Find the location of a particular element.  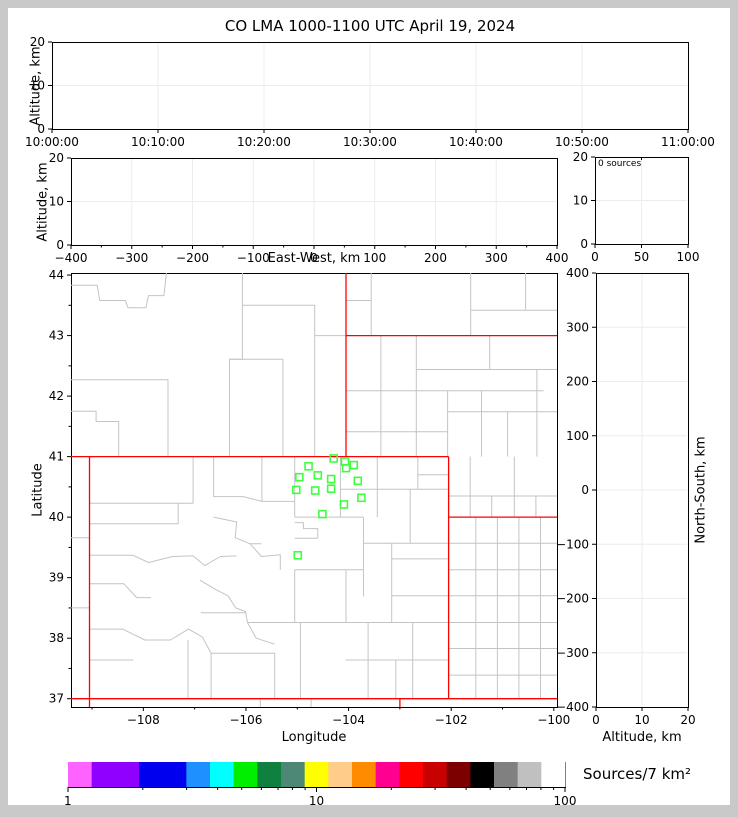

svg-text: 40 is located at coordinates (56, 517).